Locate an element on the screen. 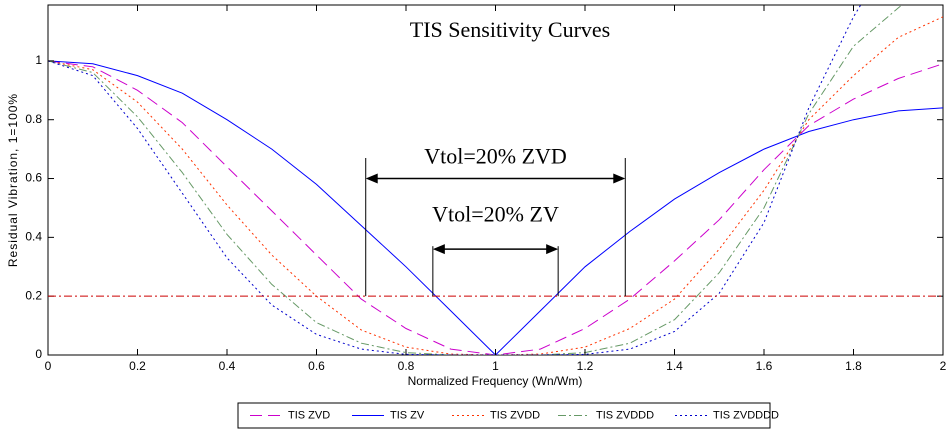  x-tick-label: 1.6 is located at coordinates (764, 366).